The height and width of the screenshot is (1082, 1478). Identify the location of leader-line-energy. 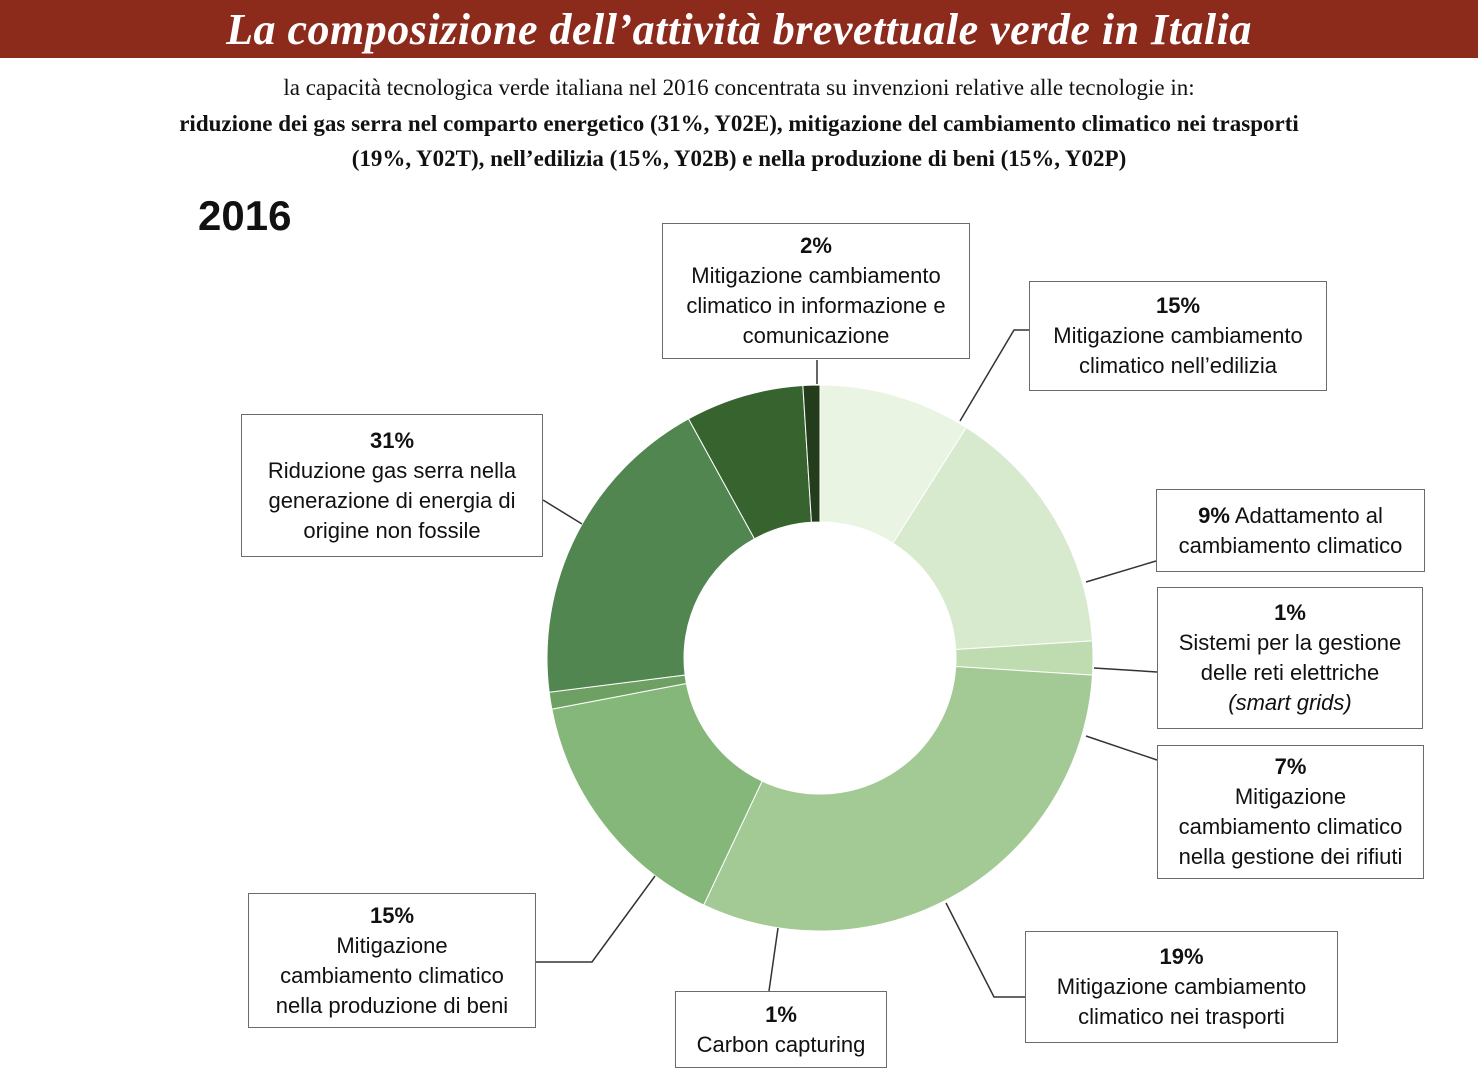
(562, 512).